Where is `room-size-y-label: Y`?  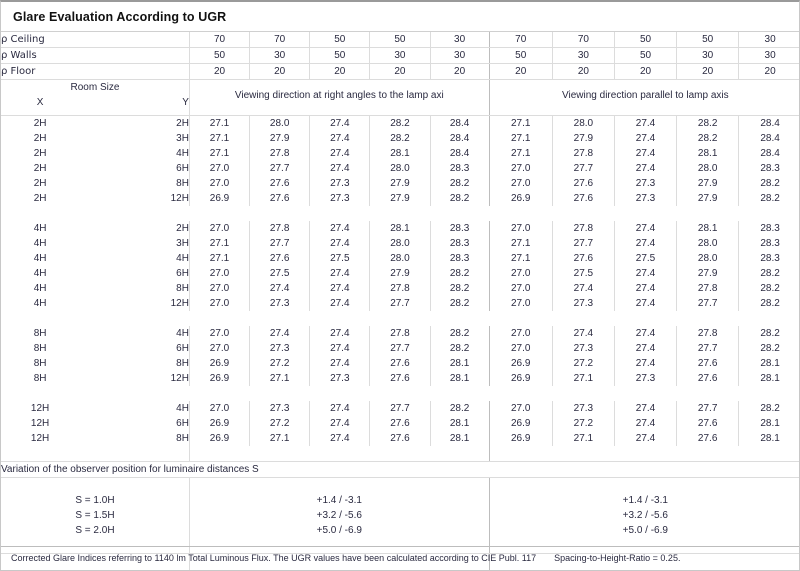 room-size-y-label: Y is located at coordinates (185, 102).